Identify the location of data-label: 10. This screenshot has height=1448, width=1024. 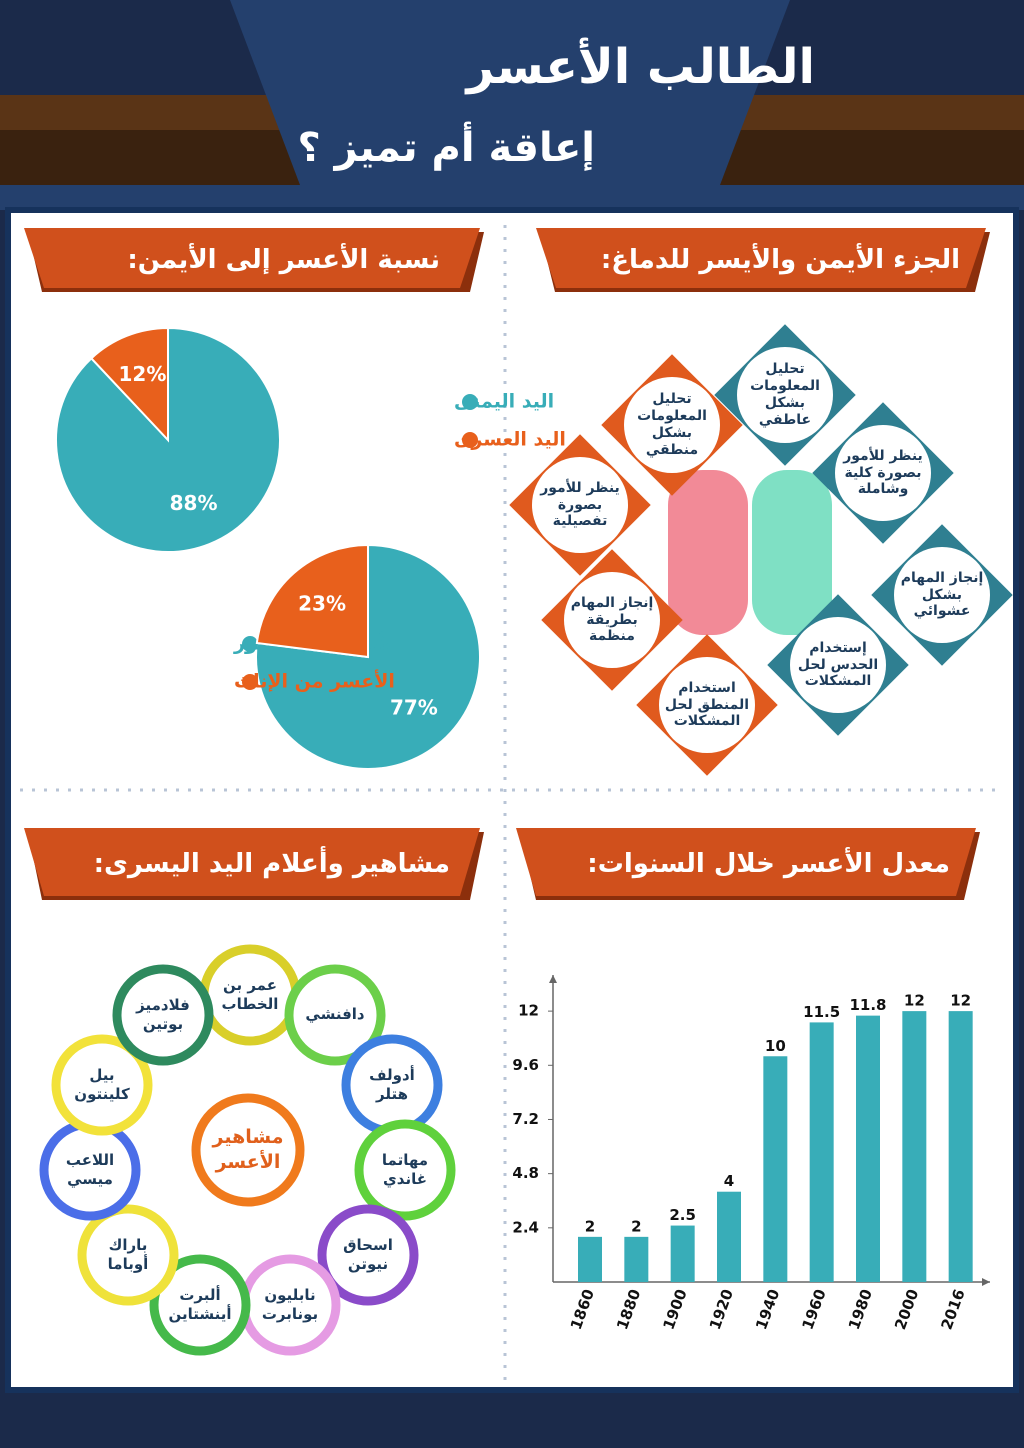
(775, 1046).